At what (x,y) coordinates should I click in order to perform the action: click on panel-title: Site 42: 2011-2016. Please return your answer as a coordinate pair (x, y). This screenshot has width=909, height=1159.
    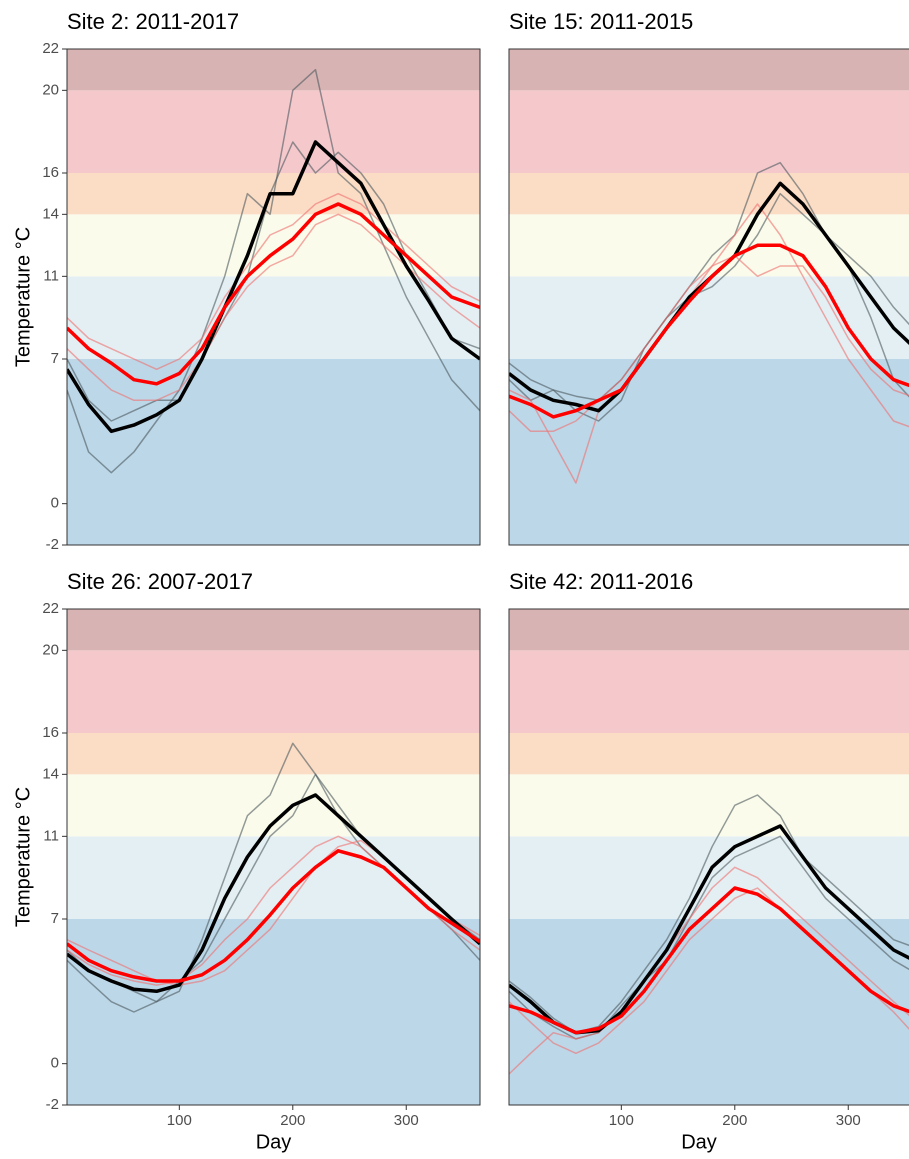
    Looking at the image, I should click on (601, 581).